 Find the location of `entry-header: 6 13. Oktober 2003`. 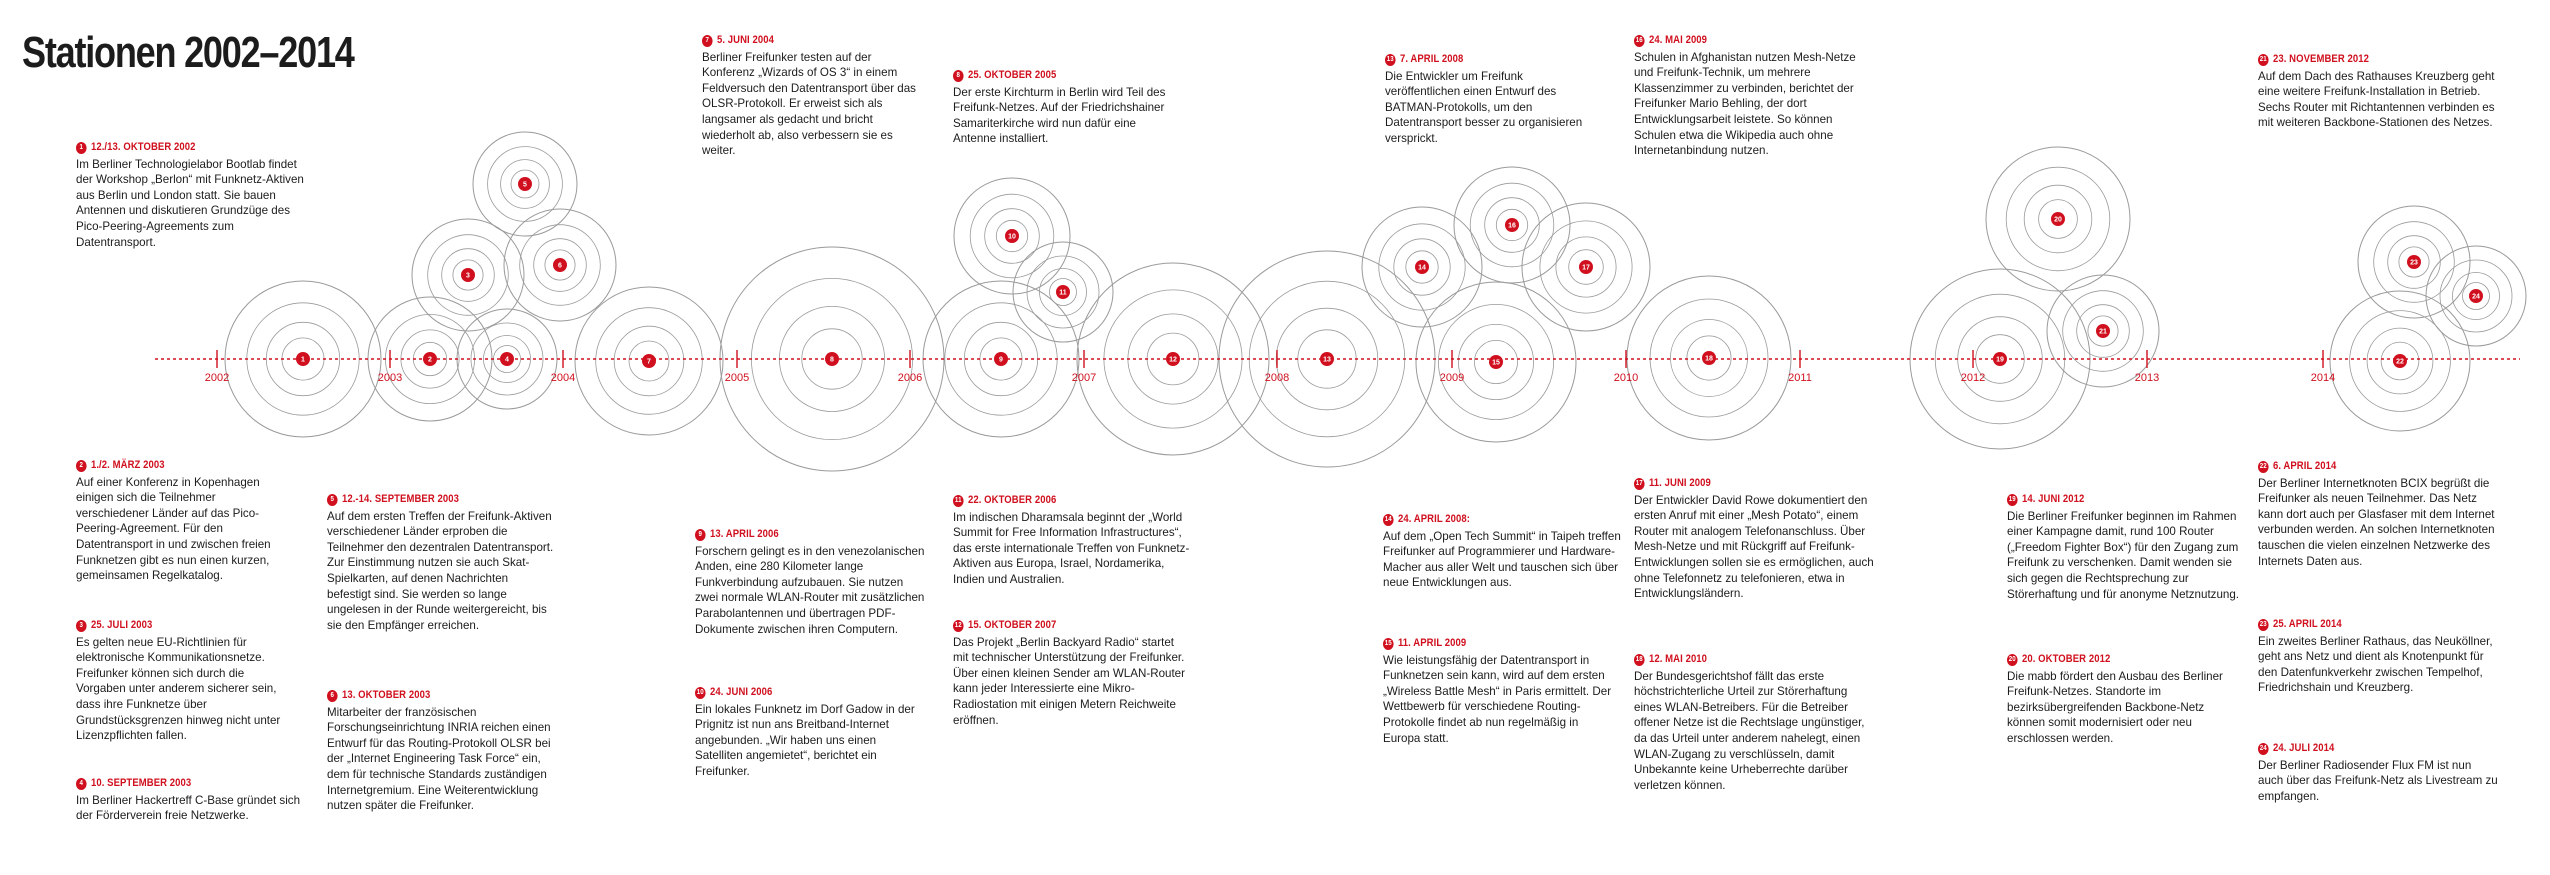

entry-header: 6 13. Oktober 2003 is located at coordinates (427, 696).